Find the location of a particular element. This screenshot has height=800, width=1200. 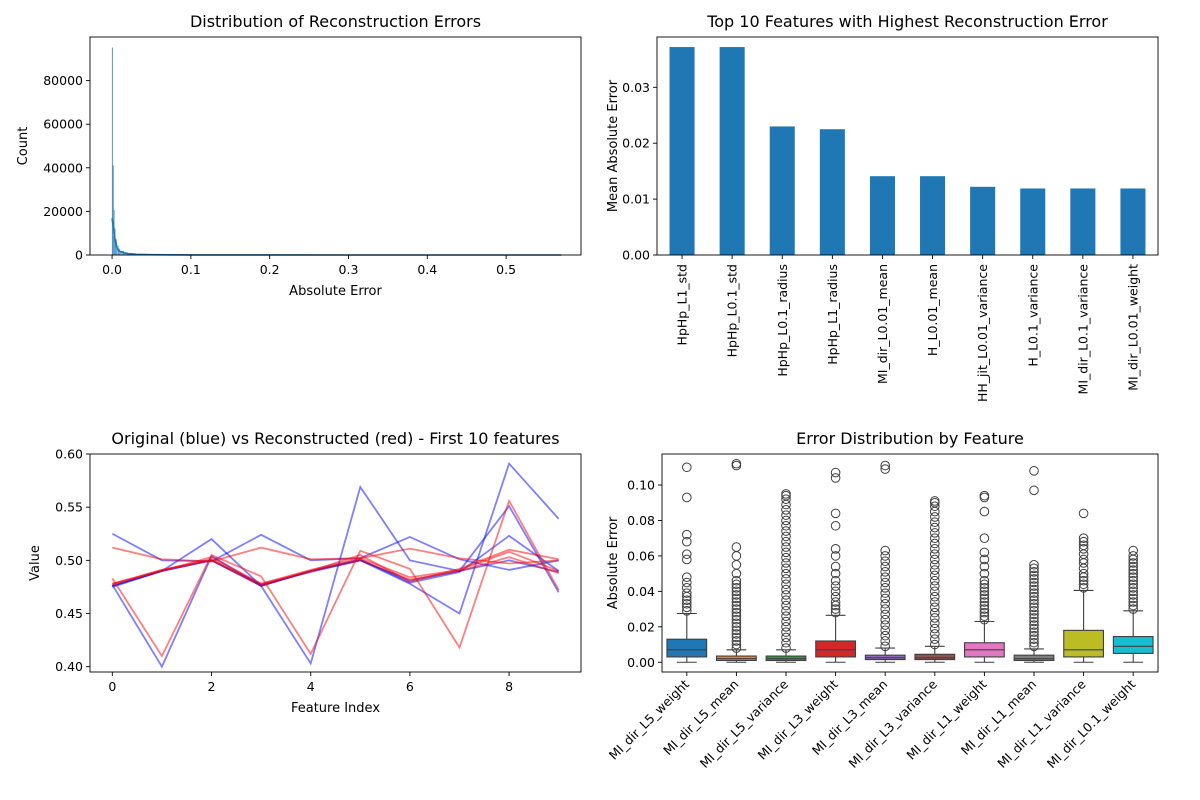

y-axis-label: Value is located at coordinates (35, 563).